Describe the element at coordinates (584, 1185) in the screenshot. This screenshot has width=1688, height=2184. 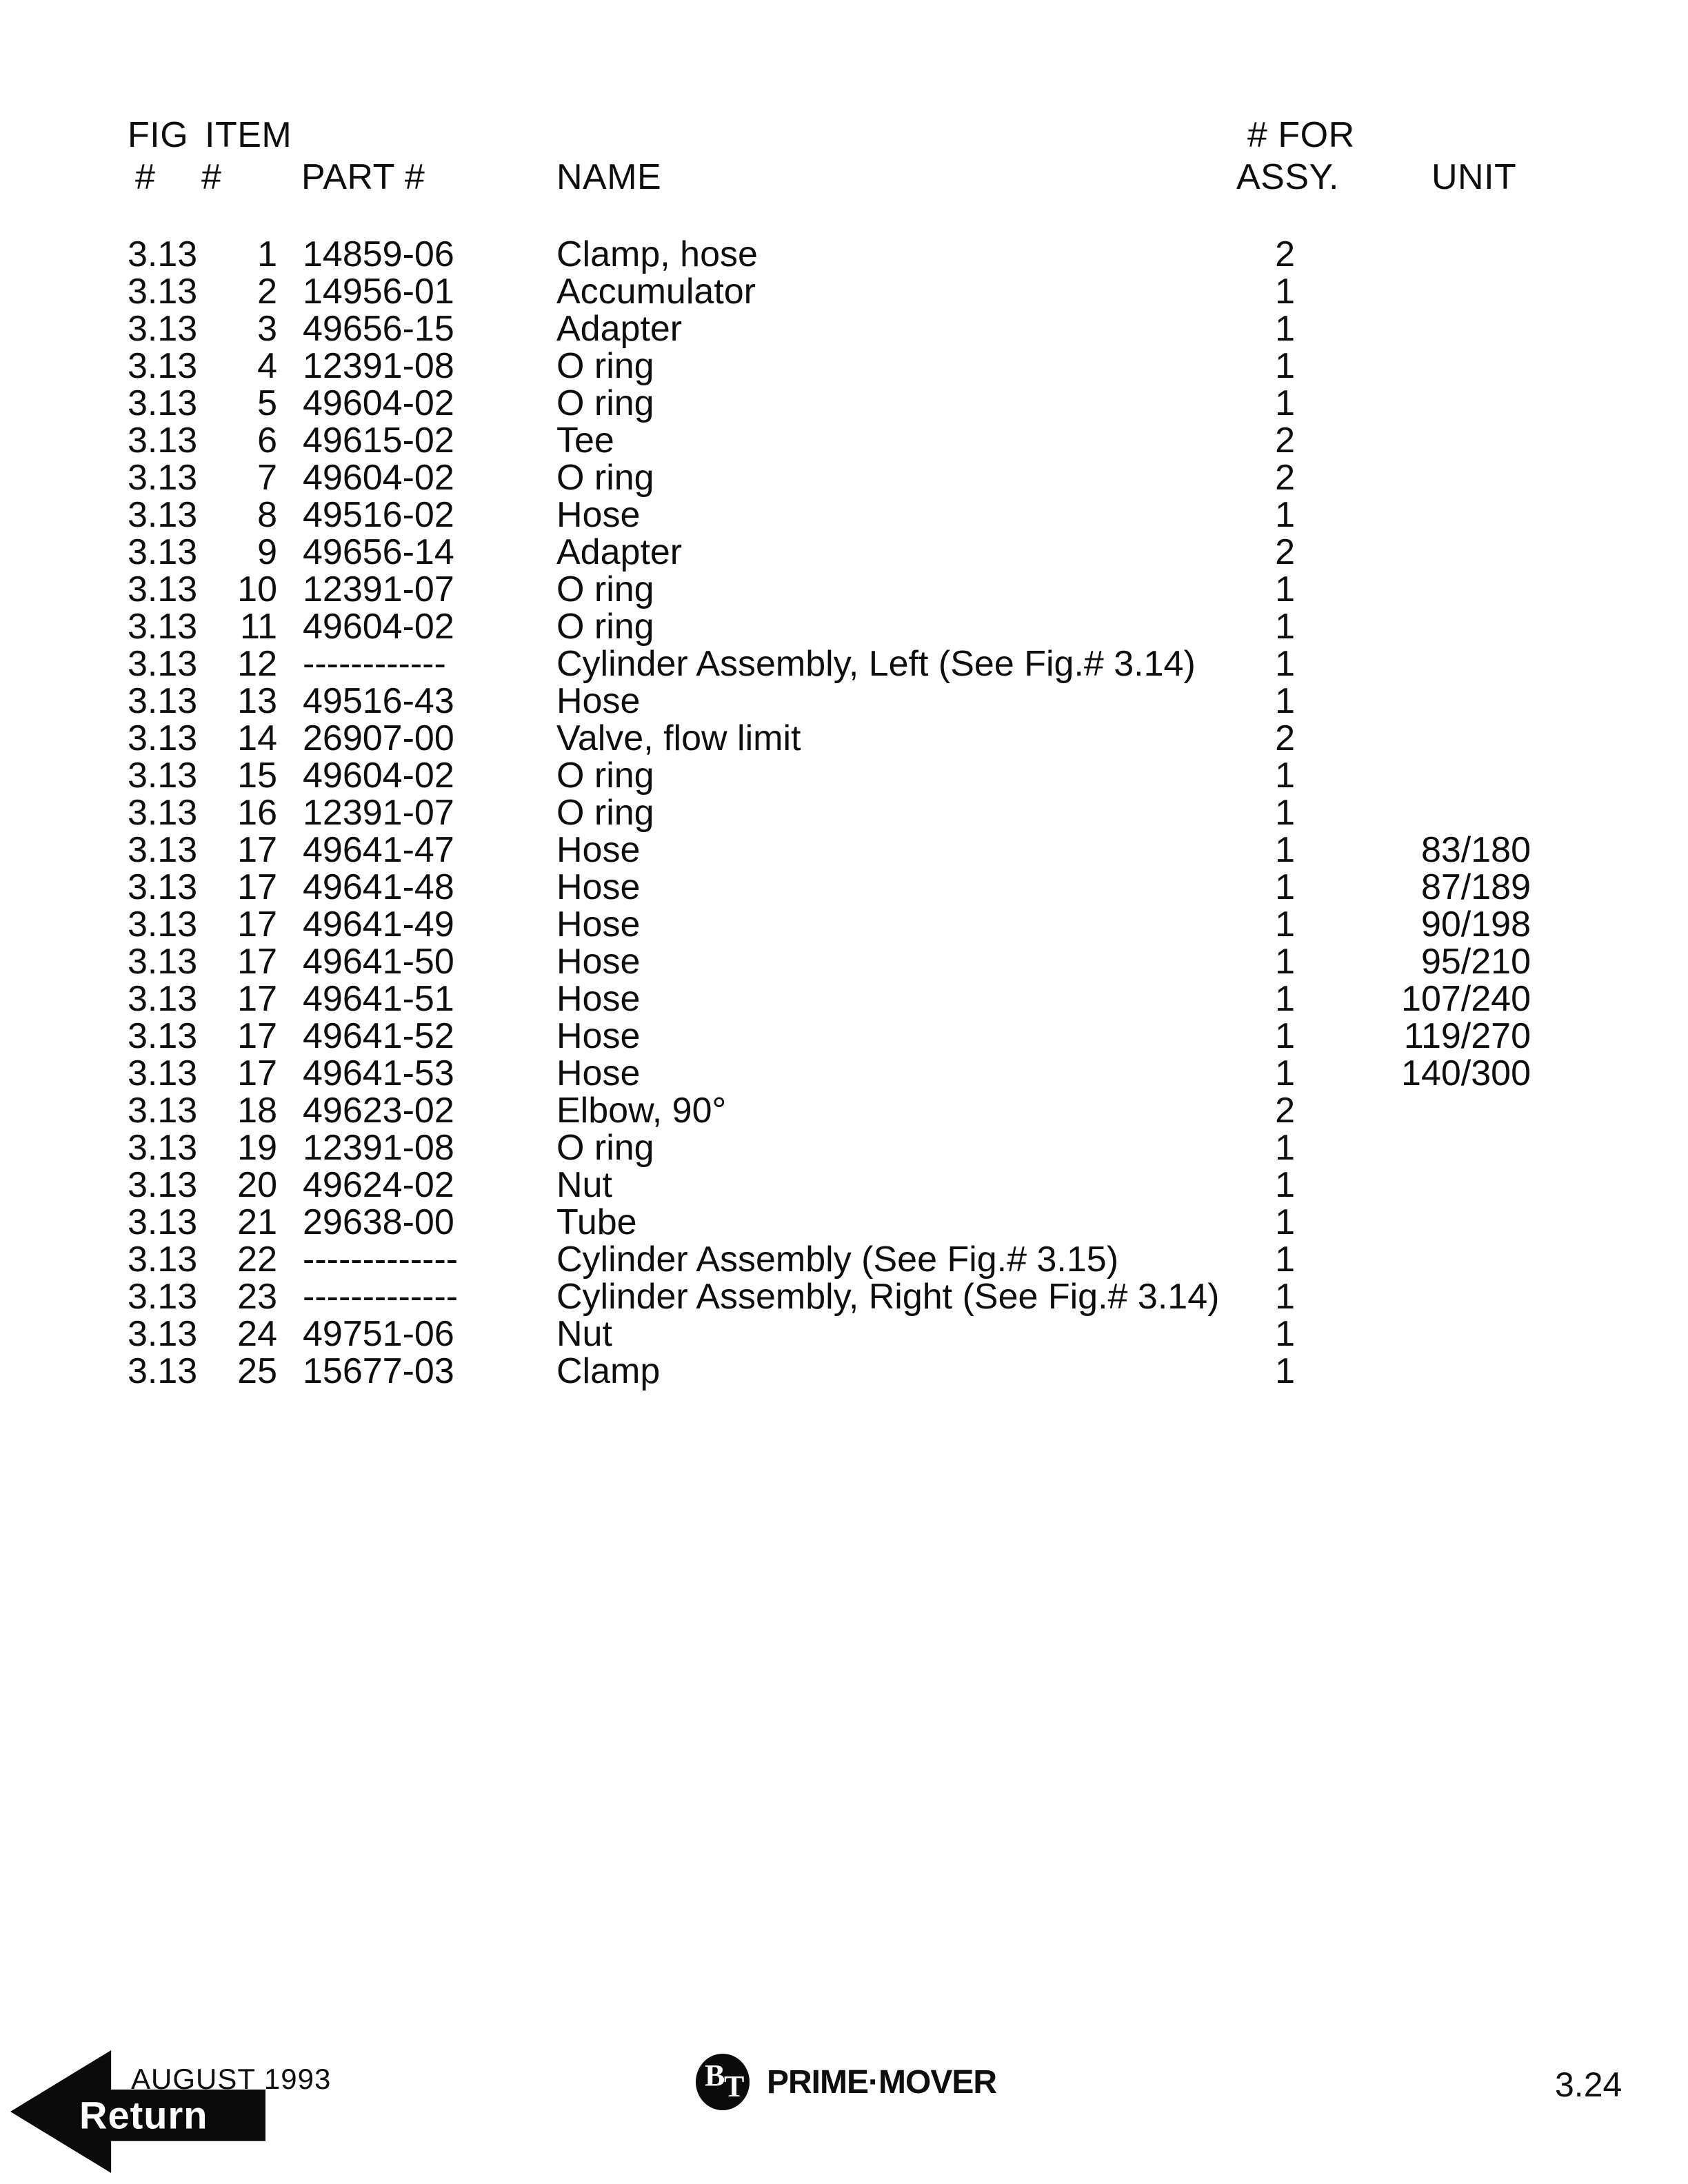
I see `part-name: Nut` at that location.